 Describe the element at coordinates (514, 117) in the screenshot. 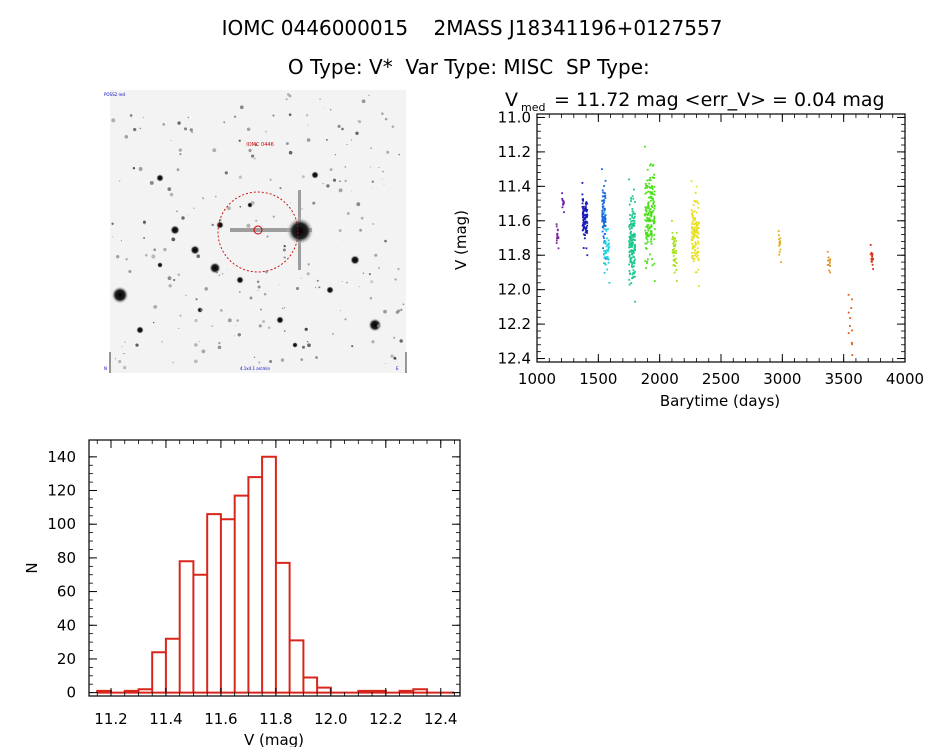

I see `lc-ytick-label: 11.0` at that location.